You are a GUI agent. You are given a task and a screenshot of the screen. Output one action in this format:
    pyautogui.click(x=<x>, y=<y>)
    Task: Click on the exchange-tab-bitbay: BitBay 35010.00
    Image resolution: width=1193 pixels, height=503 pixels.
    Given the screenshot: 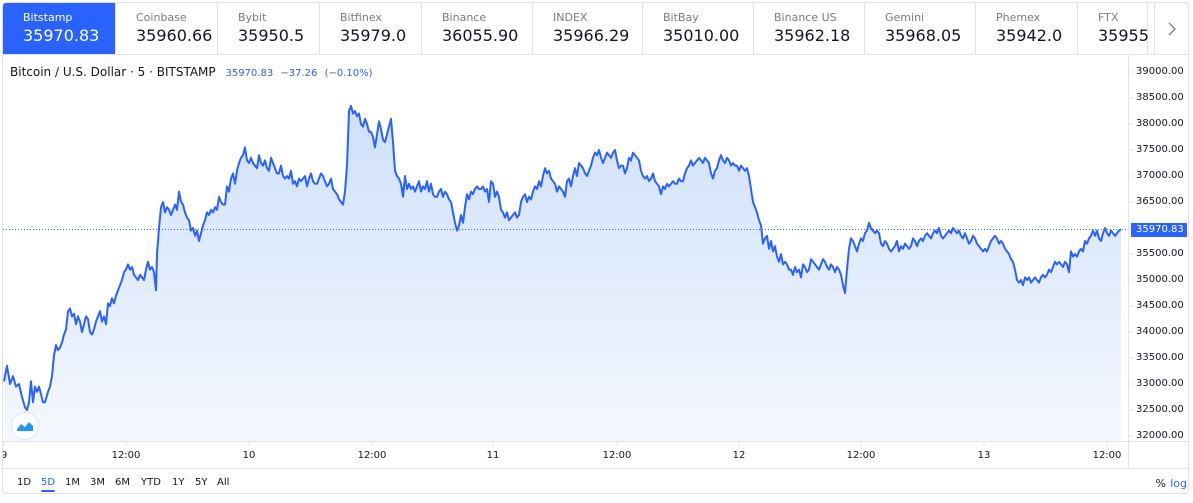 What is the action you would take?
    pyautogui.click(x=698, y=28)
    